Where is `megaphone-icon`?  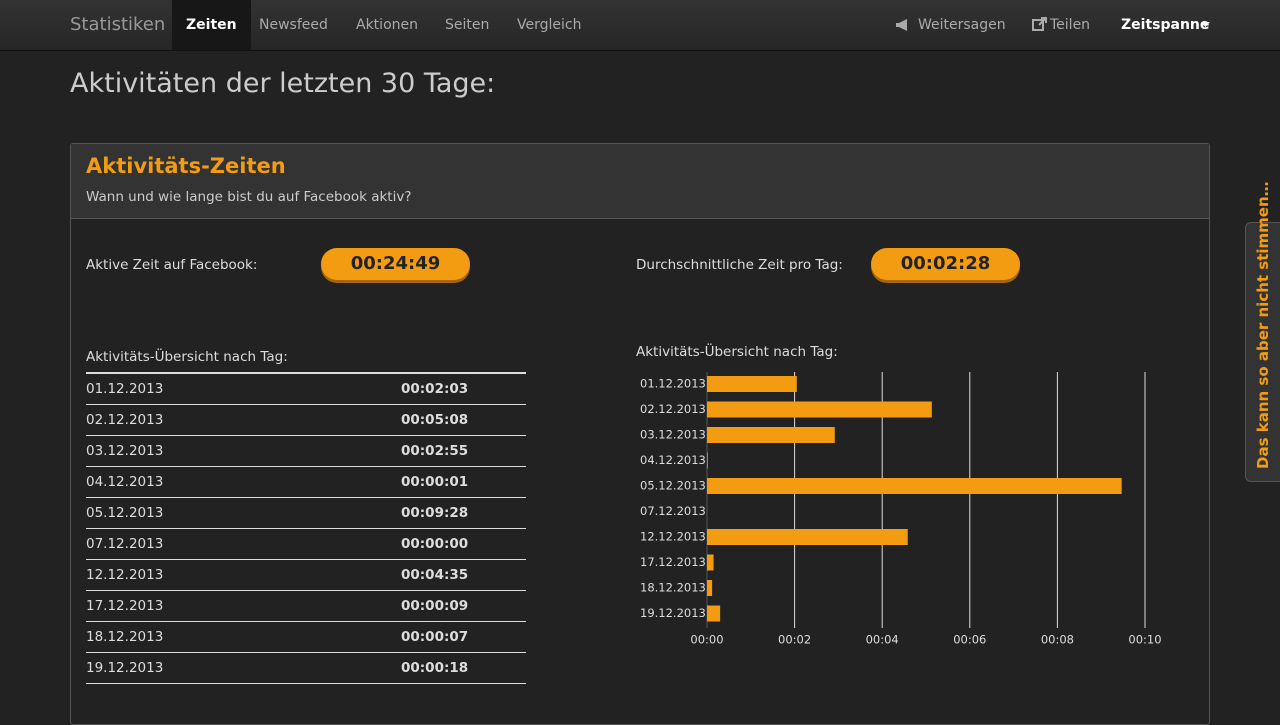
megaphone-icon is located at coordinates (901, 25).